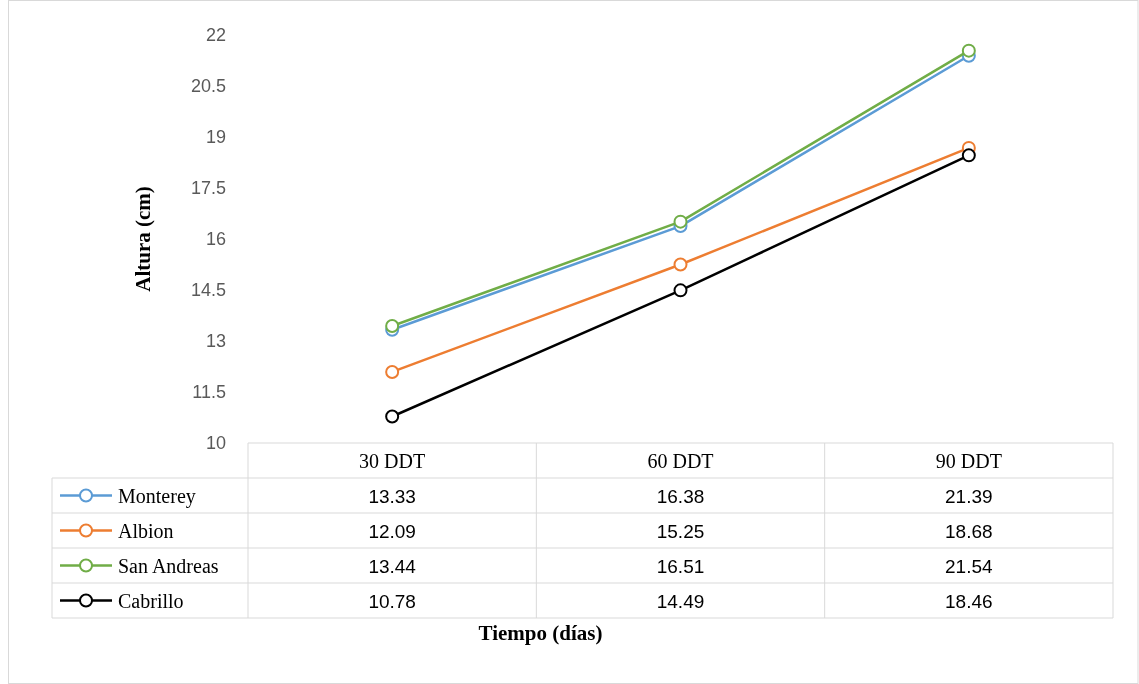  What do you see at coordinates (969, 601) in the screenshot?
I see `data-label: 18.46` at bounding box center [969, 601].